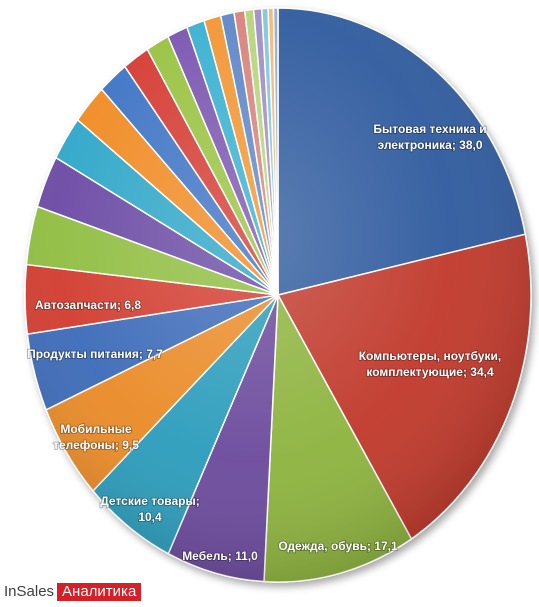 The image size is (539, 607). I want to click on slice-label-6-line-2: телефоны; 9,5, so click(96, 445).